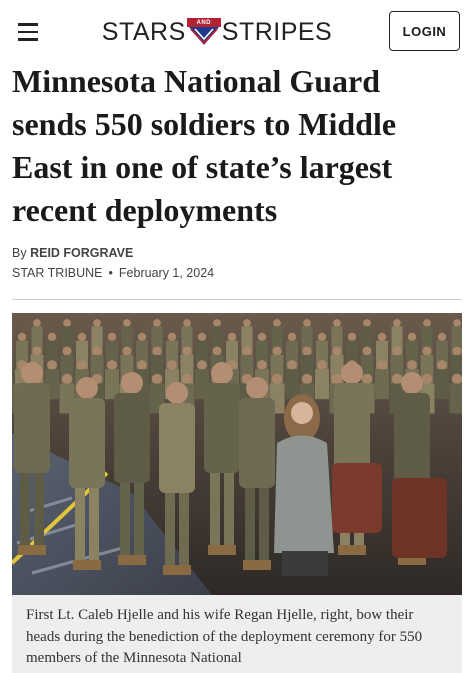 The image size is (470, 673). I want to click on date: February 1, 2024, so click(166, 273).